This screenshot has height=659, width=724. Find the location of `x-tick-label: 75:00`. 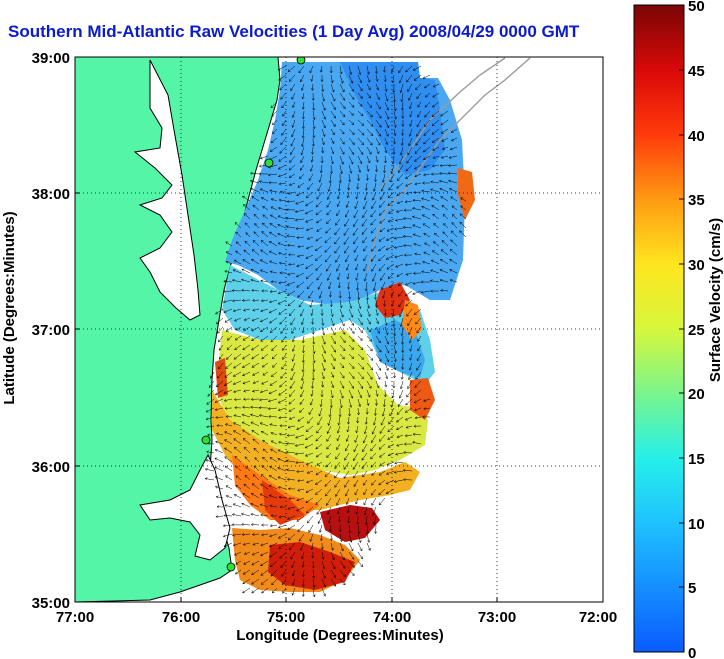

x-tick-label: 75:00 is located at coordinates (286, 617).